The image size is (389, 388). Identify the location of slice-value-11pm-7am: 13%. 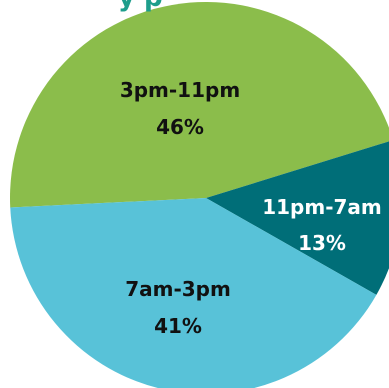
(322, 243).